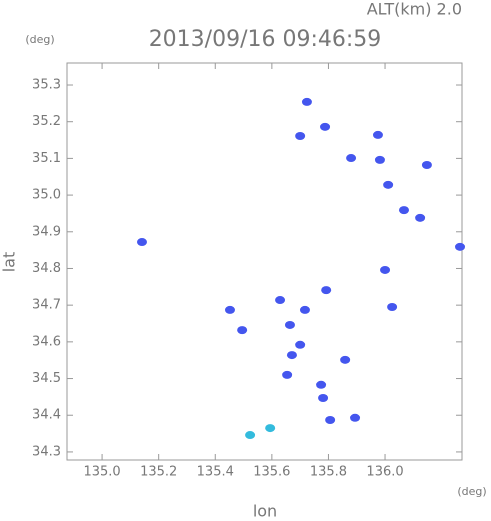 This screenshot has height=521, width=491. I want to click on y-tick-label: 34.4, so click(46, 415).